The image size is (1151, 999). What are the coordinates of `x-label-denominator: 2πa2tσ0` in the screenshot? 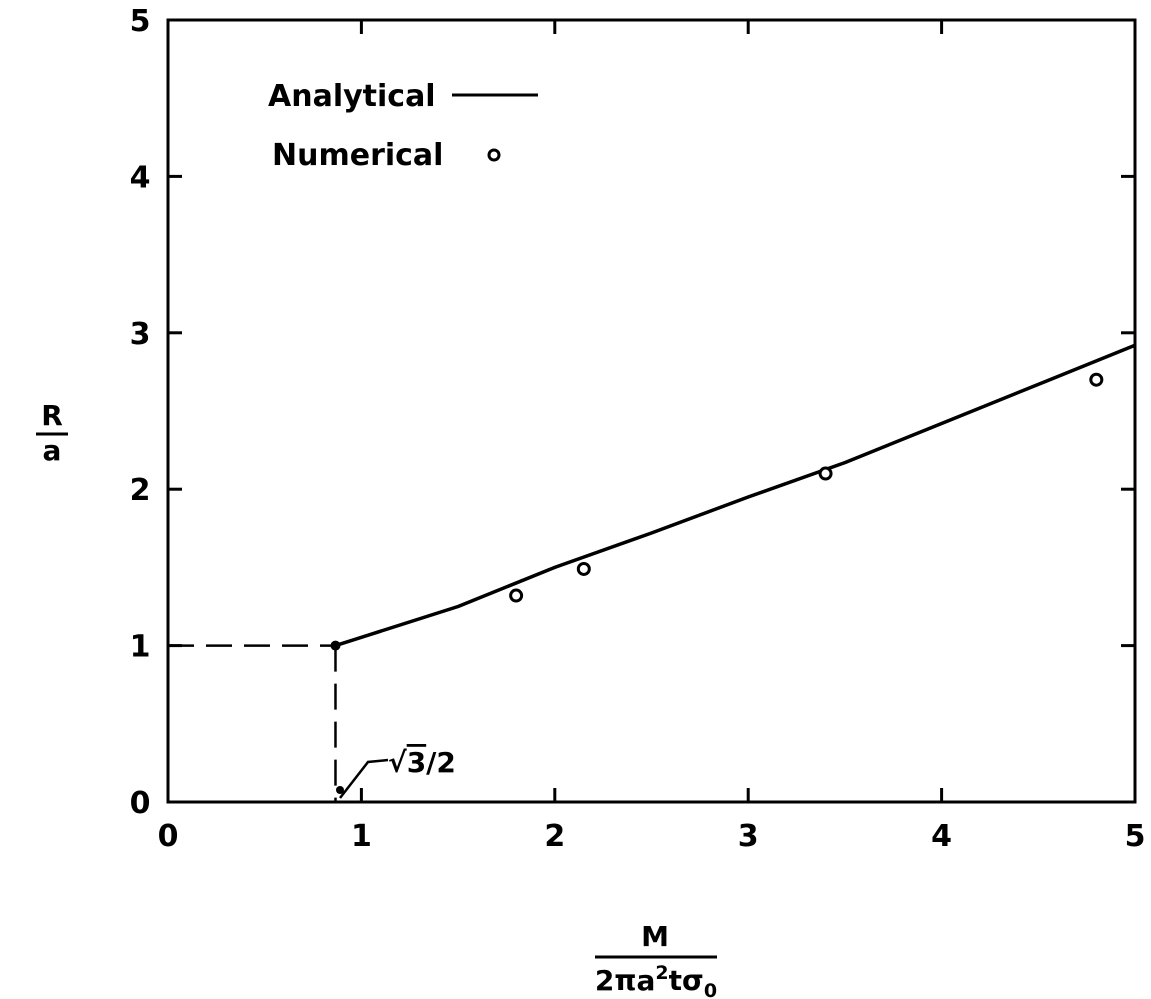 It's located at (656, 980).